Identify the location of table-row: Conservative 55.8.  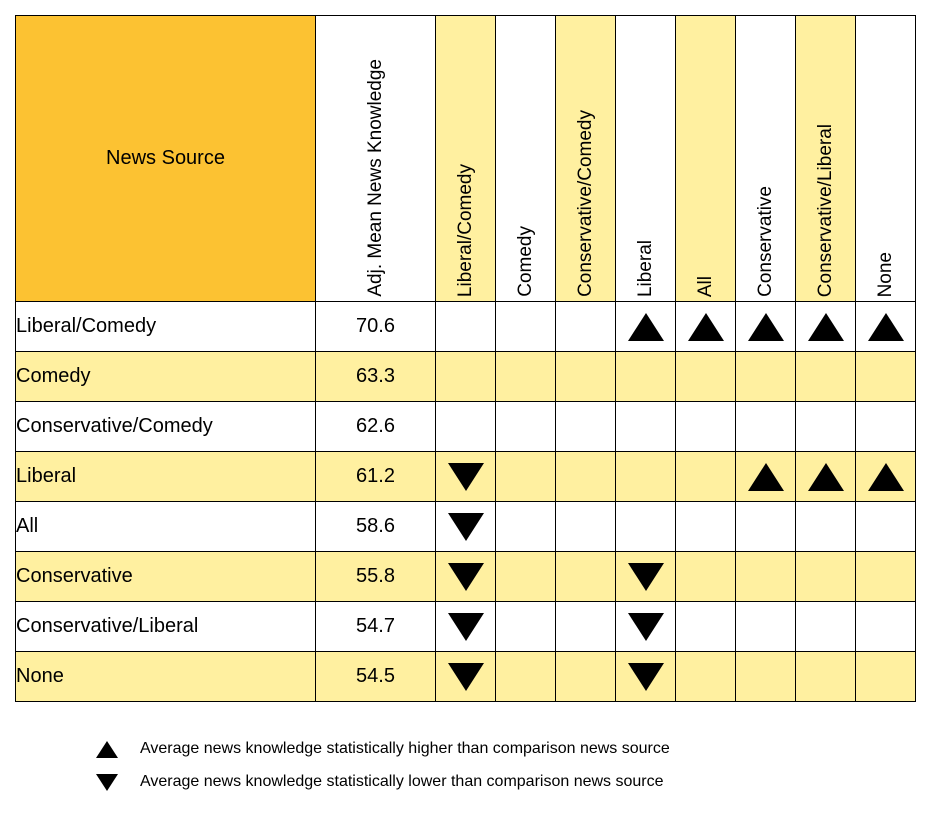
(465, 576).